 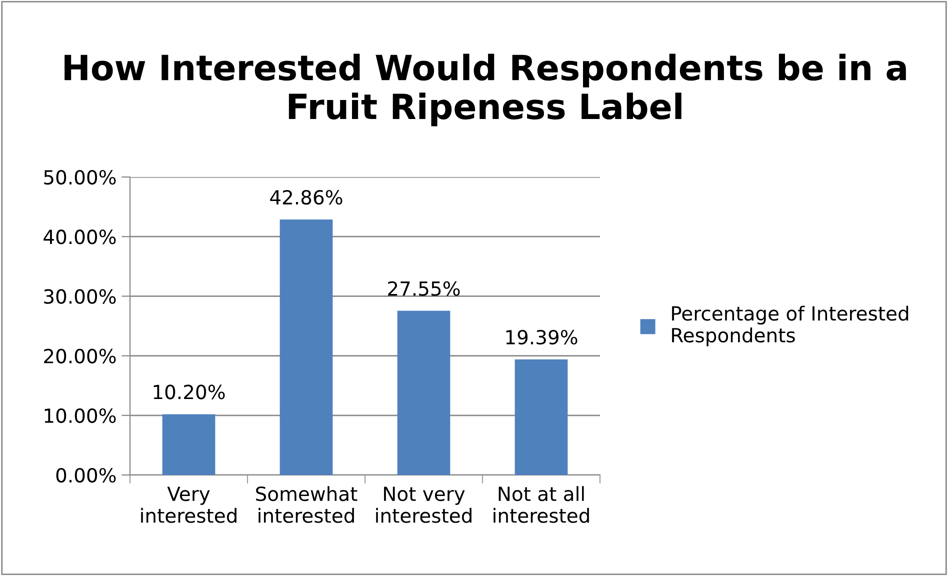 I want to click on data-label: 19.39%, so click(x=542, y=337).